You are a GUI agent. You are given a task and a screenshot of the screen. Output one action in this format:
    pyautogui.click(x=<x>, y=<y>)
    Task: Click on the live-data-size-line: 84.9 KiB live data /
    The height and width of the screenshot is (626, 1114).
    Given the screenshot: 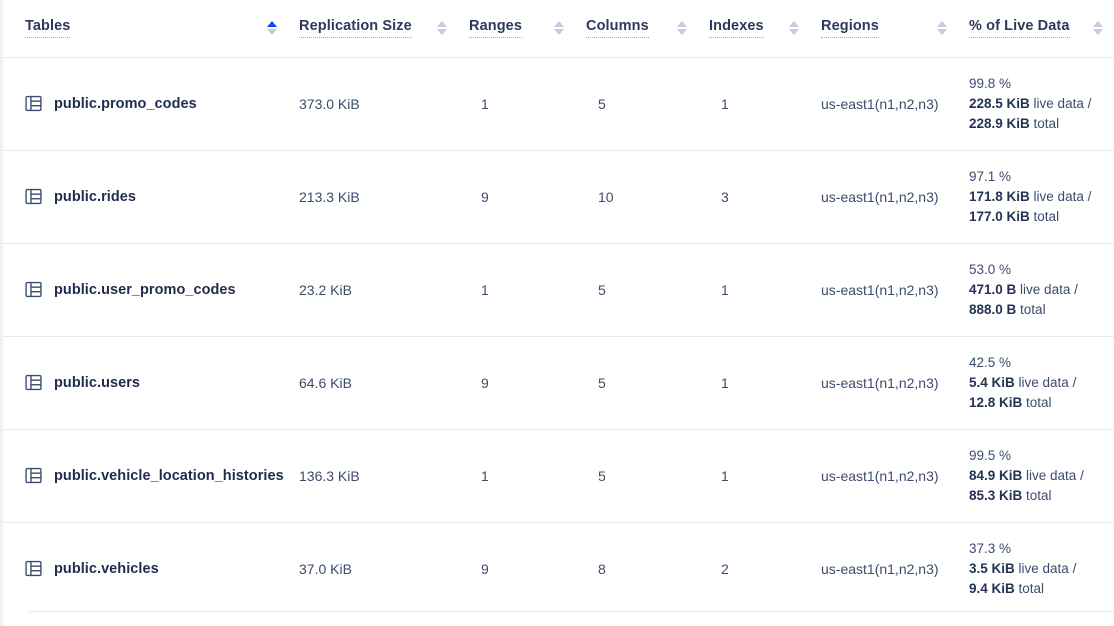 What is the action you would take?
    pyautogui.click(x=1040, y=476)
    